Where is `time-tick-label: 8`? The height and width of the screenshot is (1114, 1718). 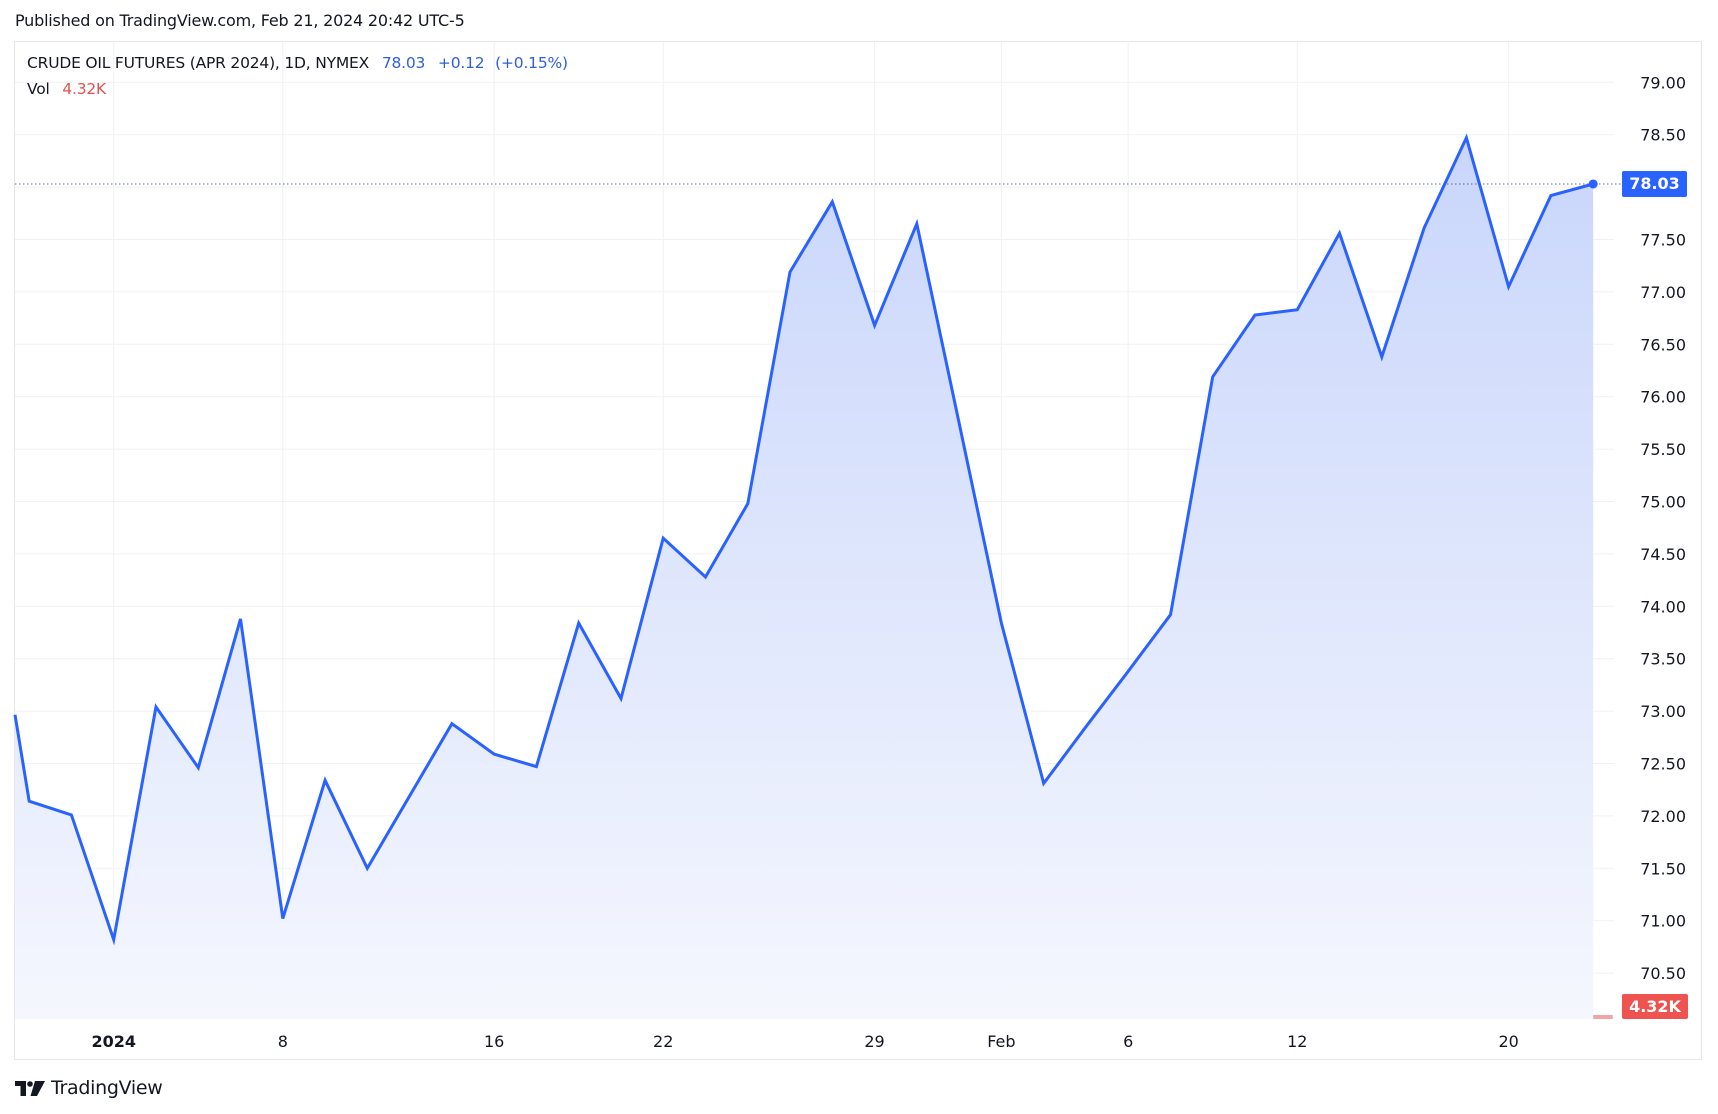
time-tick-label: 8 is located at coordinates (283, 1041).